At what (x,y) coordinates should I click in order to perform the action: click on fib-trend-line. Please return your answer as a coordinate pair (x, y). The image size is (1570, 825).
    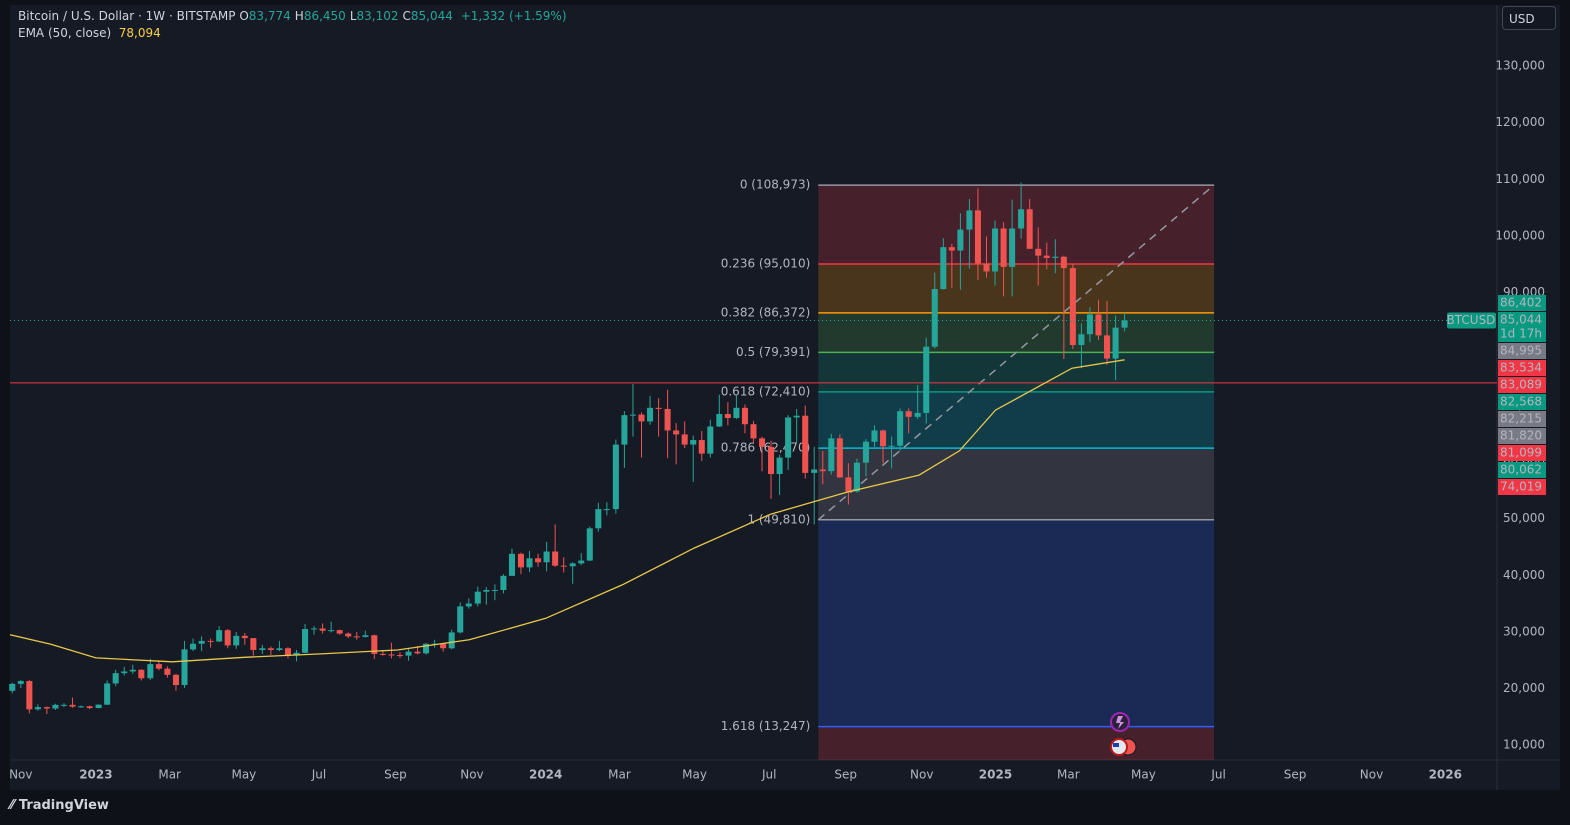
    Looking at the image, I should click on (1016, 352).